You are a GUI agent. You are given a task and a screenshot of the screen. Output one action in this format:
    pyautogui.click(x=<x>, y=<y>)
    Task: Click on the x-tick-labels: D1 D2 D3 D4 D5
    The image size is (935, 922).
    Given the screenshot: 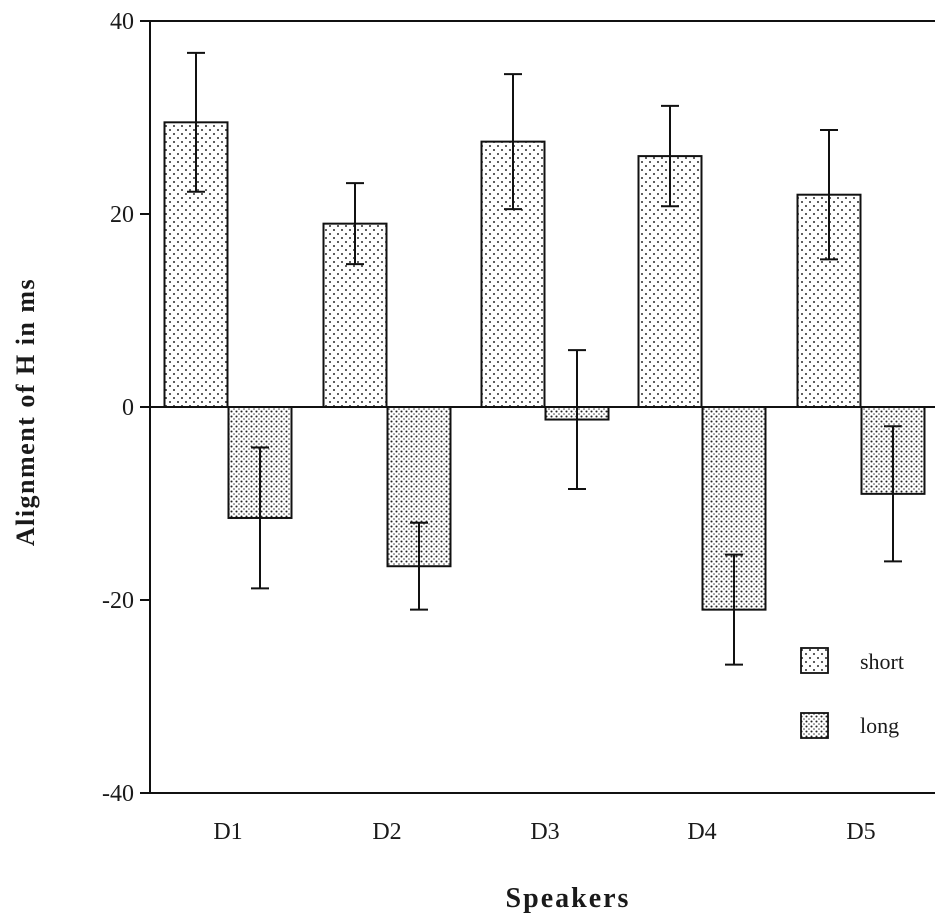 What is the action you would take?
    pyautogui.click(x=544, y=832)
    